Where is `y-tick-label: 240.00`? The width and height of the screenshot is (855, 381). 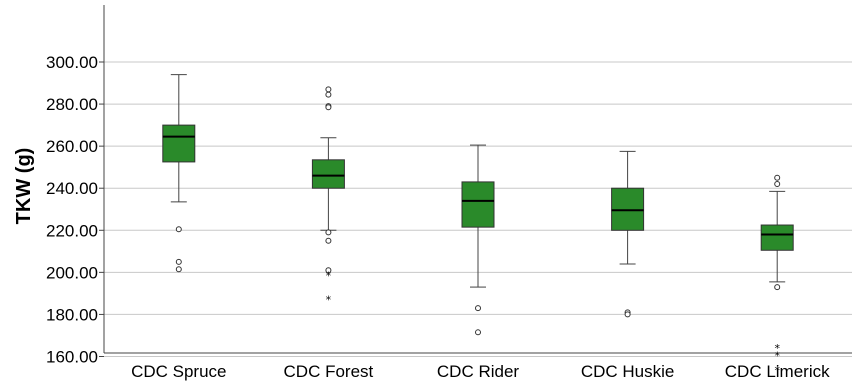
y-tick-label: 240.00 is located at coordinates (72, 188).